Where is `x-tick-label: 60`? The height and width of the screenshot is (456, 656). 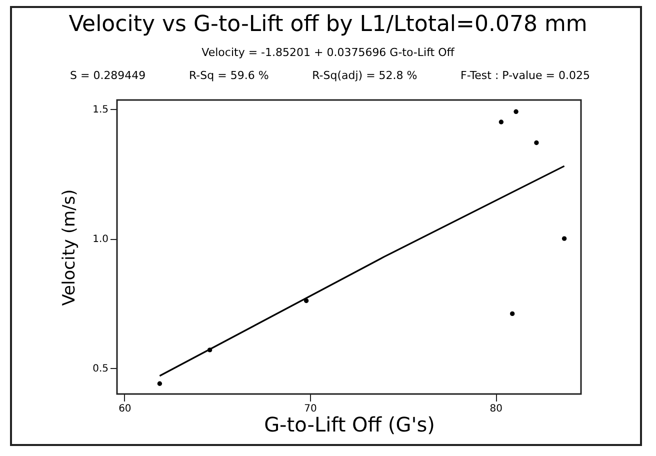 x-tick-label: 60 is located at coordinates (125, 409).